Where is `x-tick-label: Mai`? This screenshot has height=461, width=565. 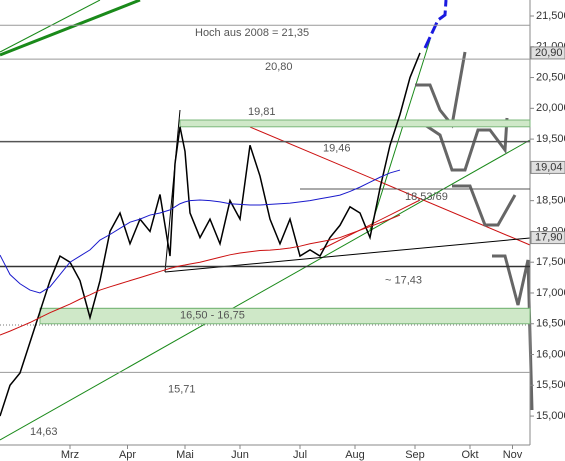
x-tick-label: Mai is located at coordinates (185, 455).